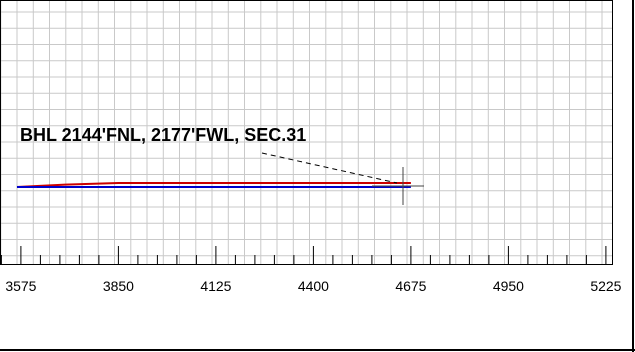 Image resolution: width=635 pixels, height=352 pixels. I want to click on bhl-annotation: BHL 2144'FNL, 2177'FWL, SEC.31, so click(163, 135).